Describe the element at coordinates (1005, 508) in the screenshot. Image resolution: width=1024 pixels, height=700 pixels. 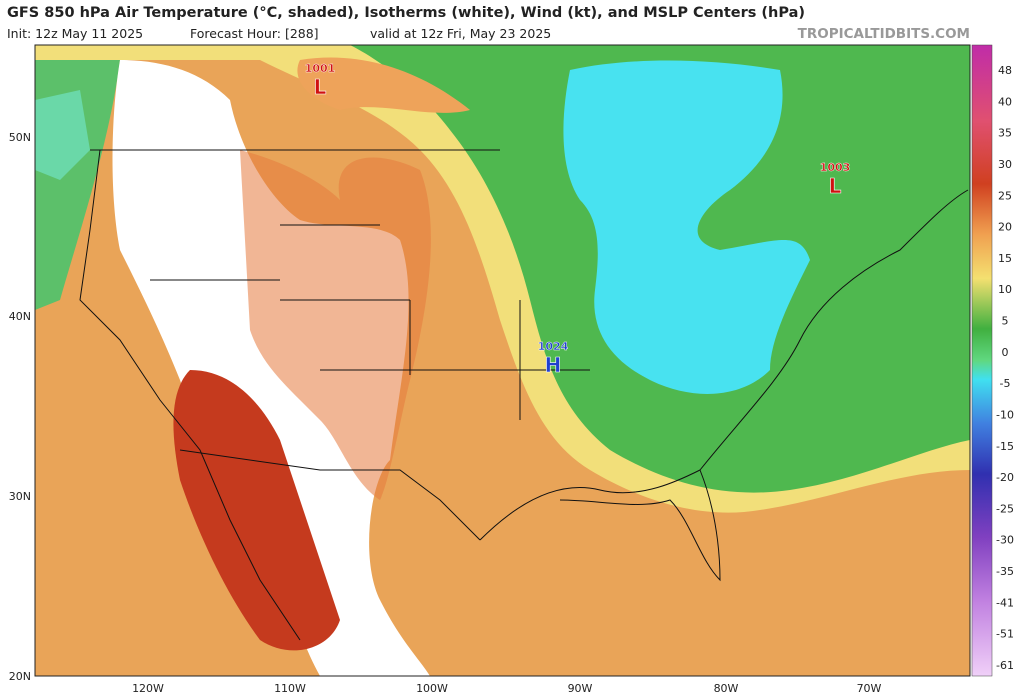
I see `colorbar-label: -25` at that location.